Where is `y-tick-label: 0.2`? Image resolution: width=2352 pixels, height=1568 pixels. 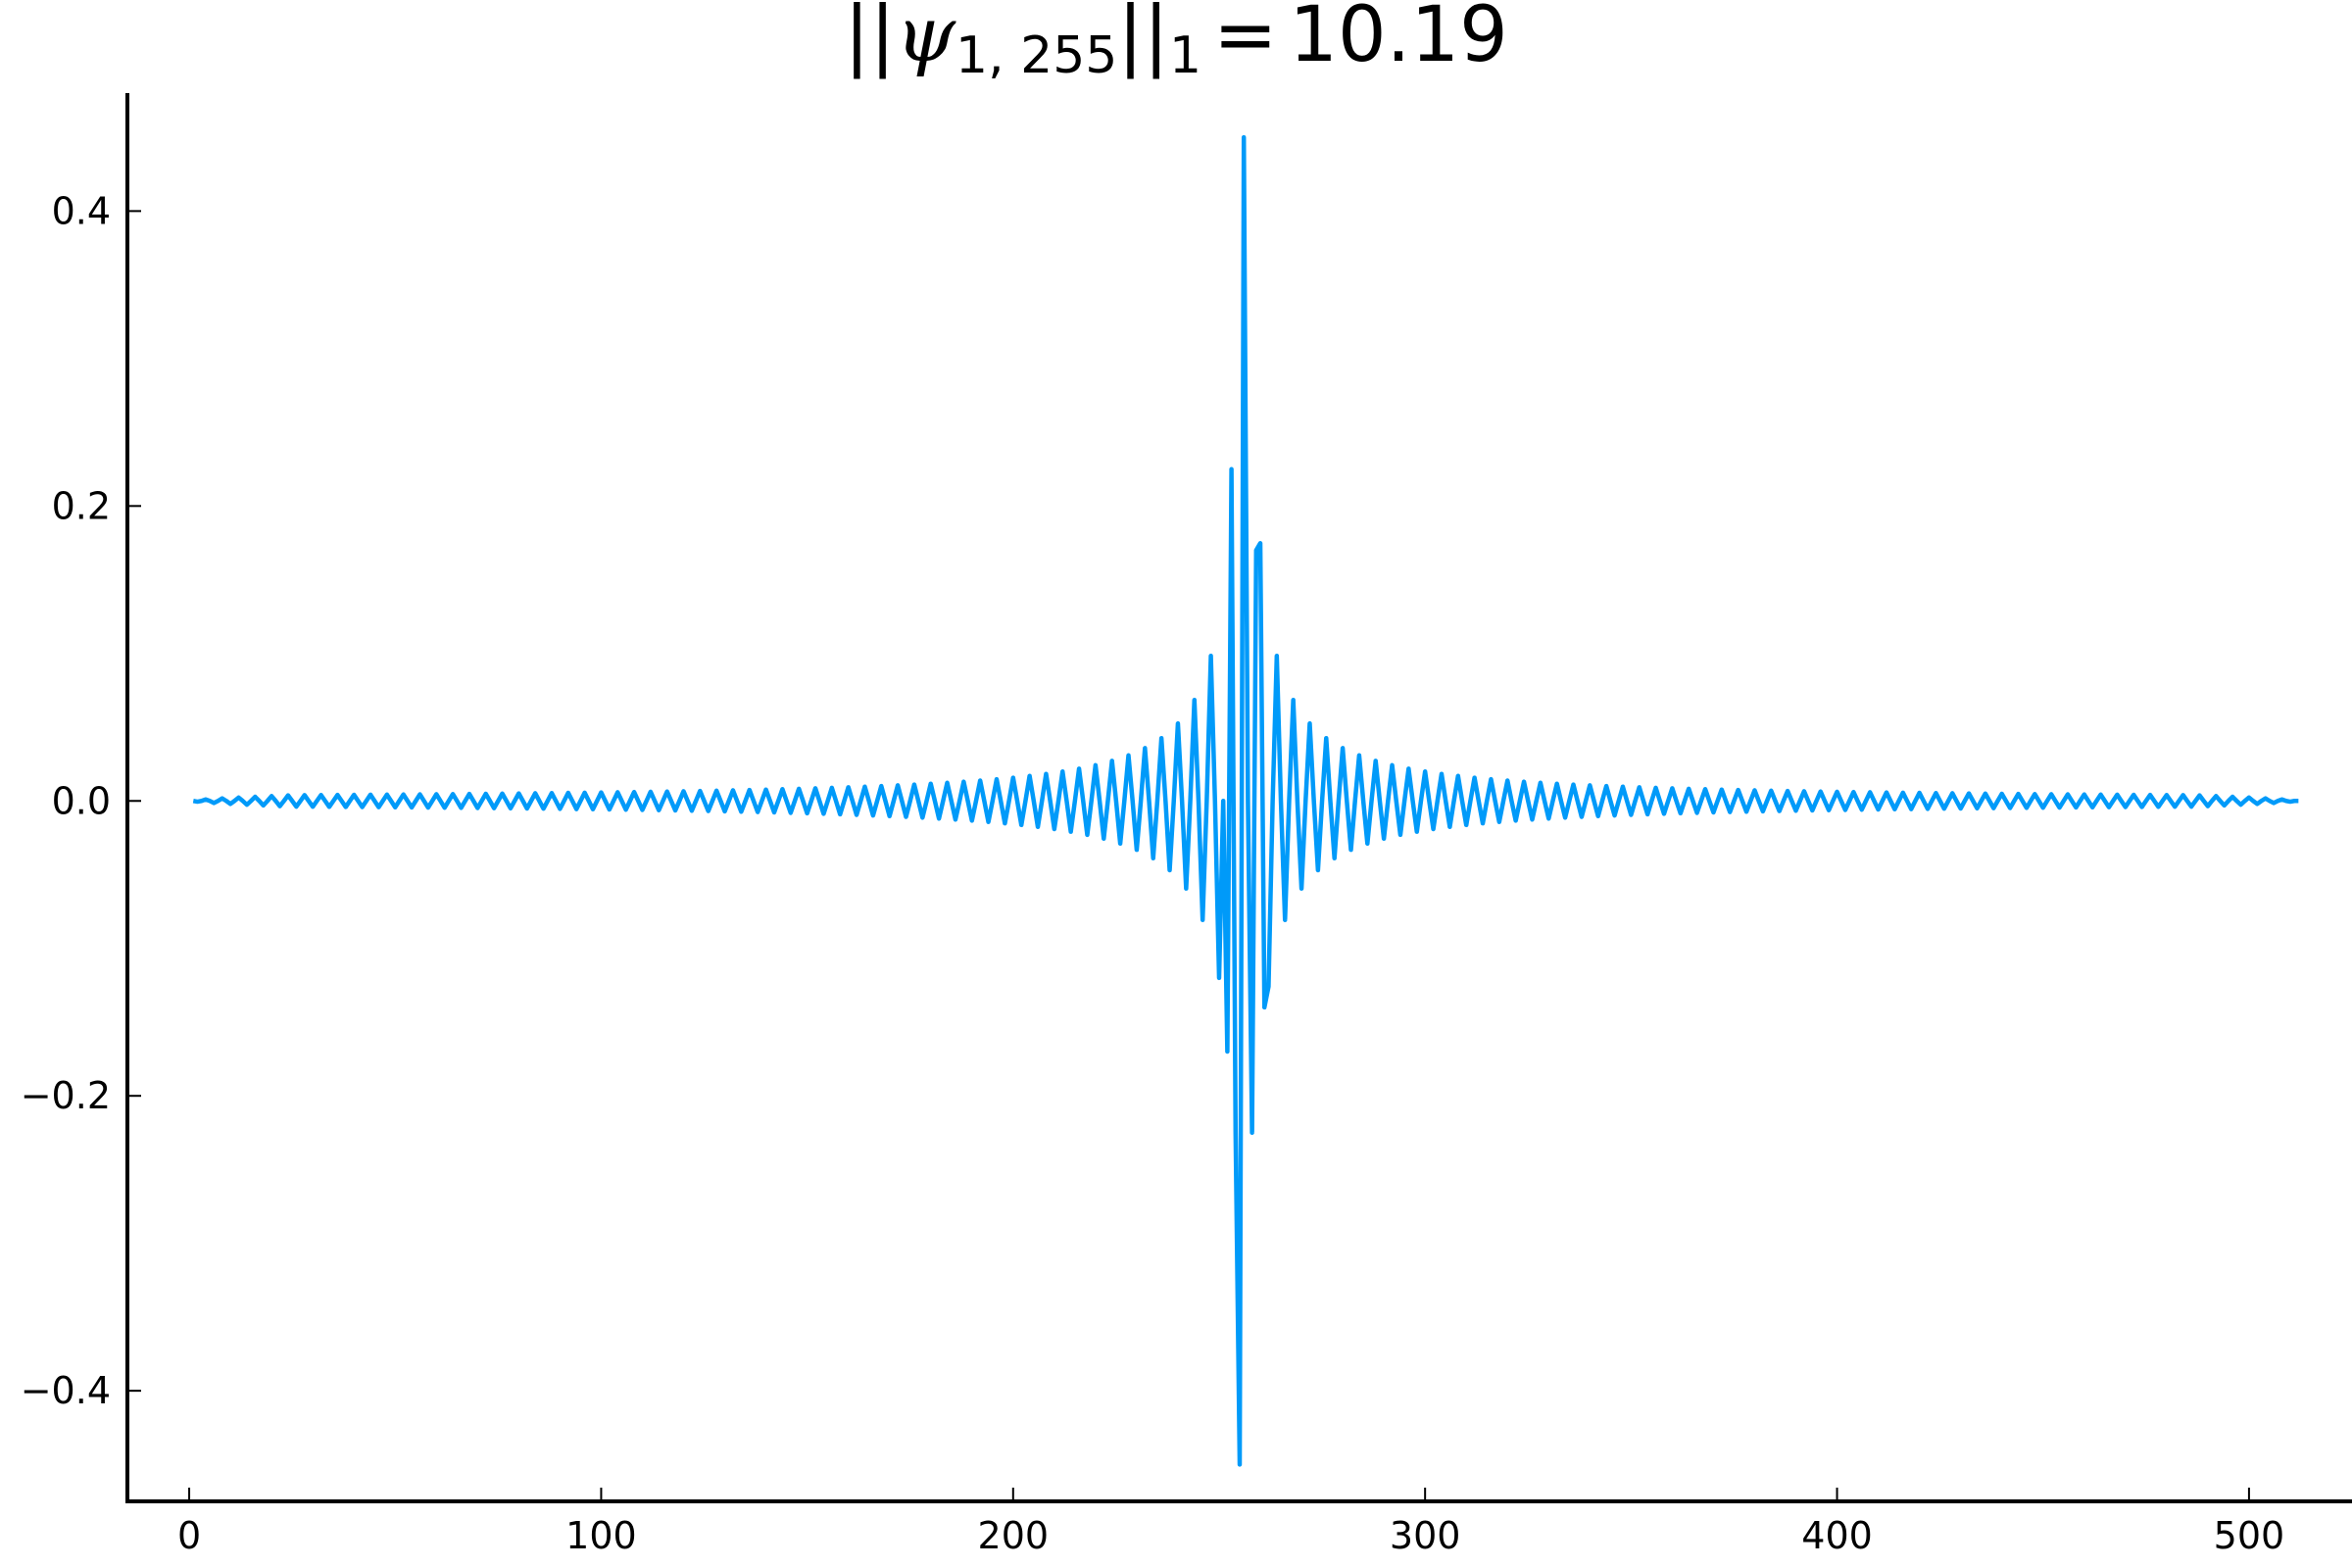
y-tick-label: 0.2 is located at coordinates (81, 506).